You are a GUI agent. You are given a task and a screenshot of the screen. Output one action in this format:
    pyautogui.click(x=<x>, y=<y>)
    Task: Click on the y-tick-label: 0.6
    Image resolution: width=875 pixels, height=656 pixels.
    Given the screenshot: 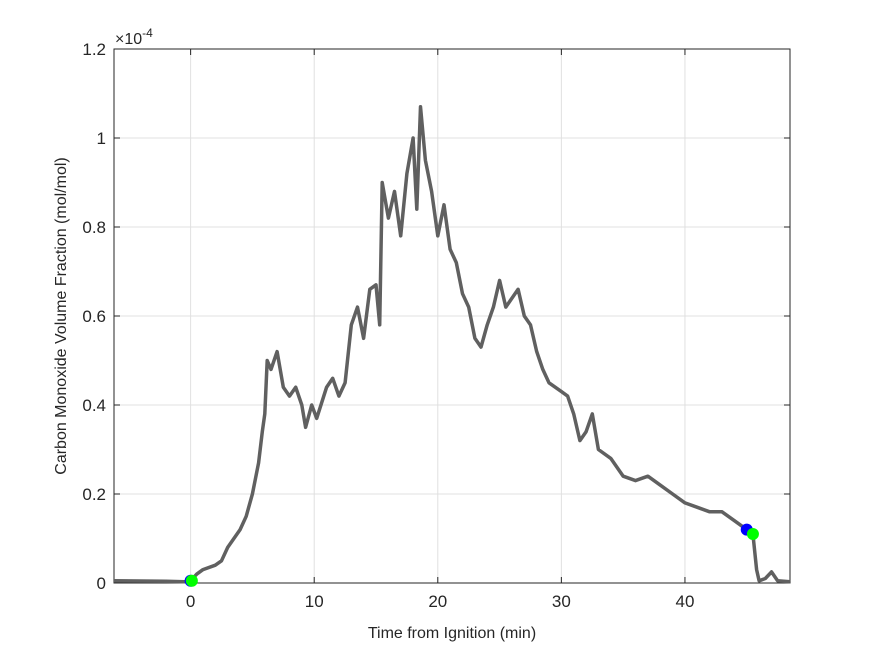 What is the action you would take?
    pyautogui.click(x=94, y=316)
    